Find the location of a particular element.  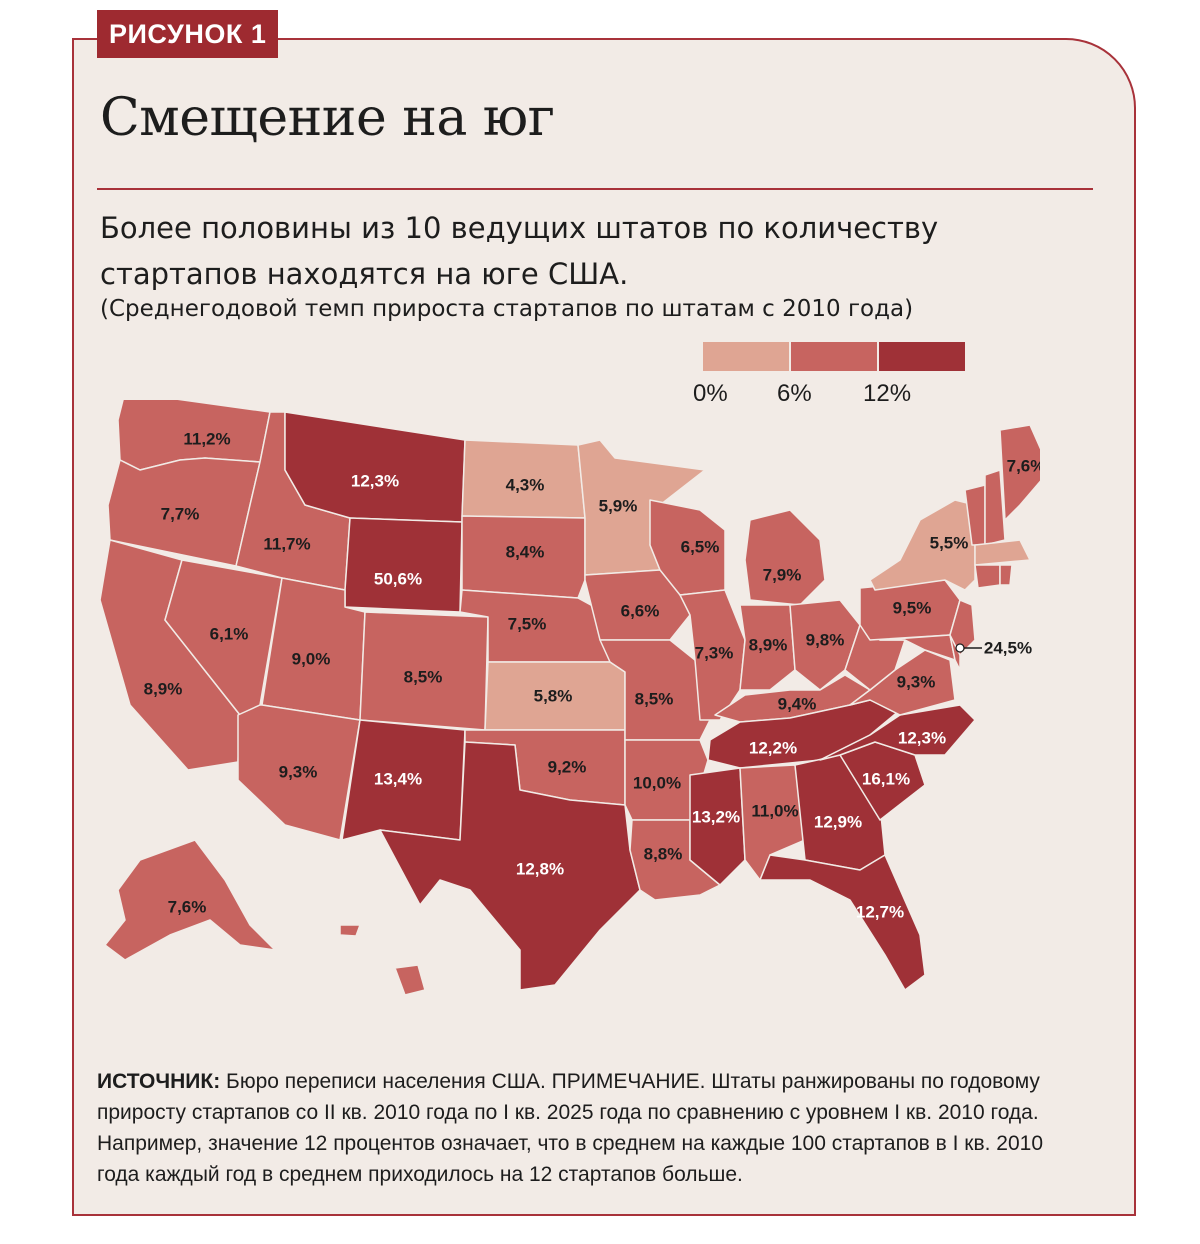

state-nc is located at coordinates (897, 732).